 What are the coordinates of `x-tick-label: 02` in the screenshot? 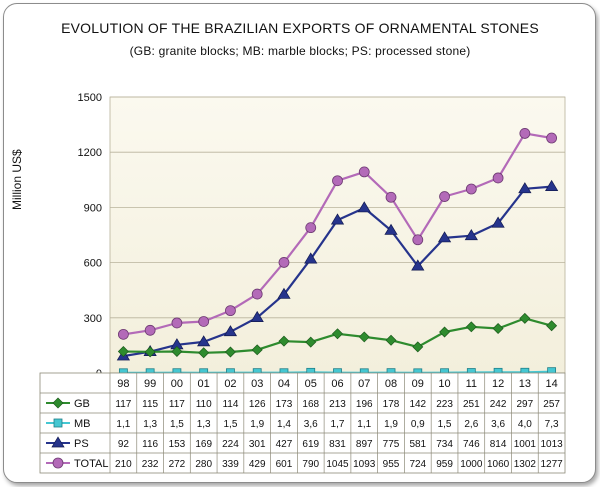 It's located at (230, 384).